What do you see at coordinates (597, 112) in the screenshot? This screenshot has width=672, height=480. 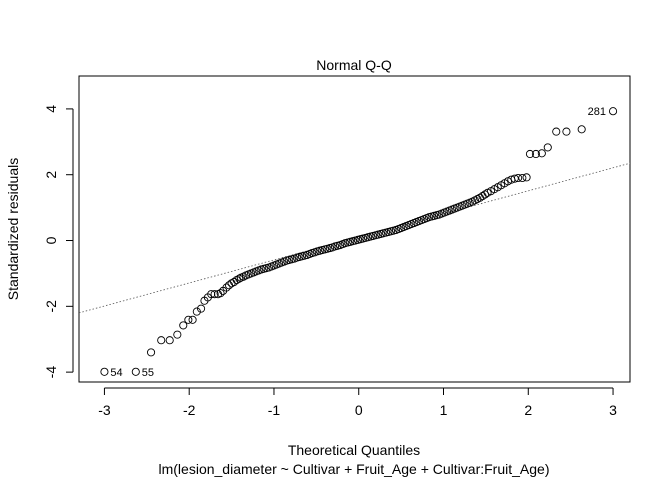 I see `point-label-281: 281` at bounding box center [597, 112].